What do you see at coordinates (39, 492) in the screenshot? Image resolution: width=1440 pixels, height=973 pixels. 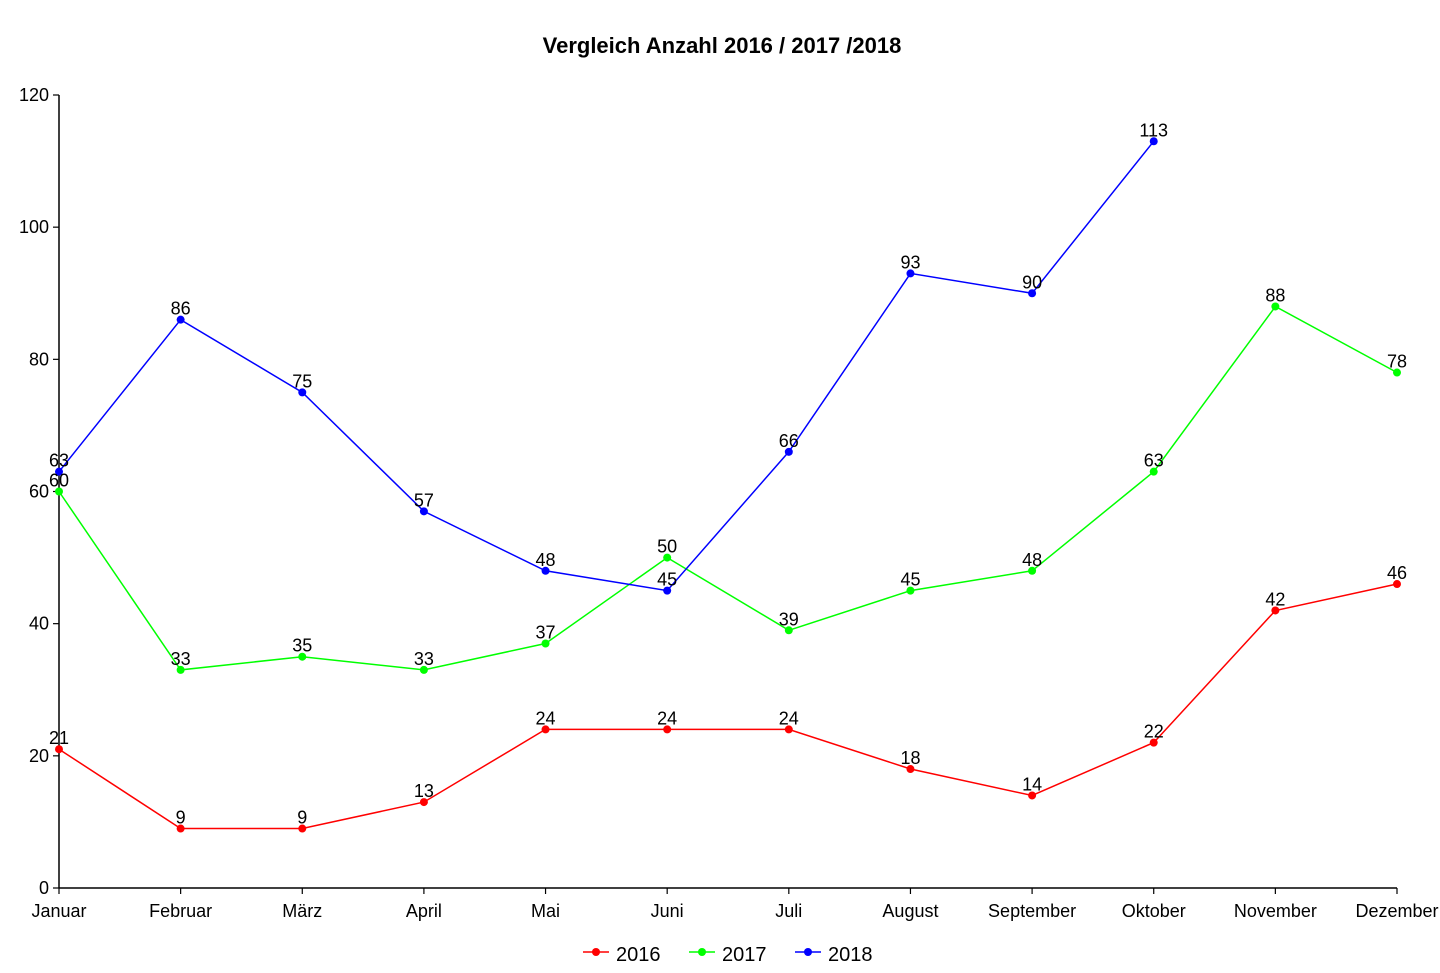 I see `y-tick-label: 60` at bounding box center [39, 492].